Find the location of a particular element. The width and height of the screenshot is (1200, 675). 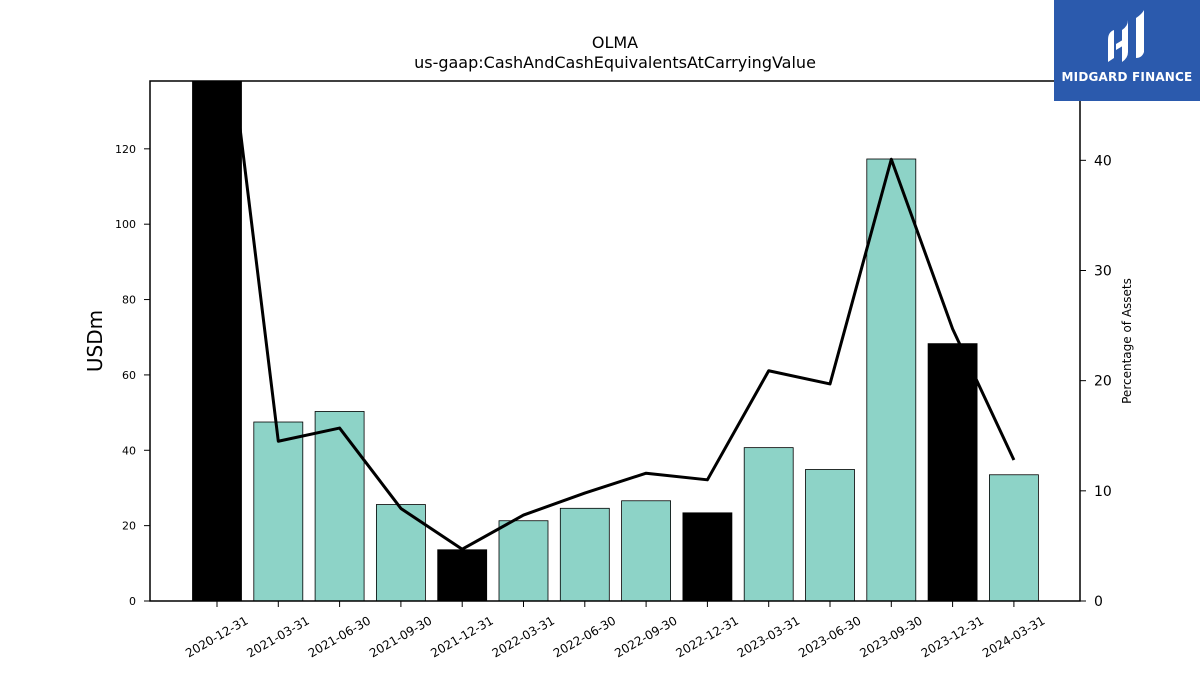

x-tick-label: 2021-09-30 is located at coordinates (400, 636).